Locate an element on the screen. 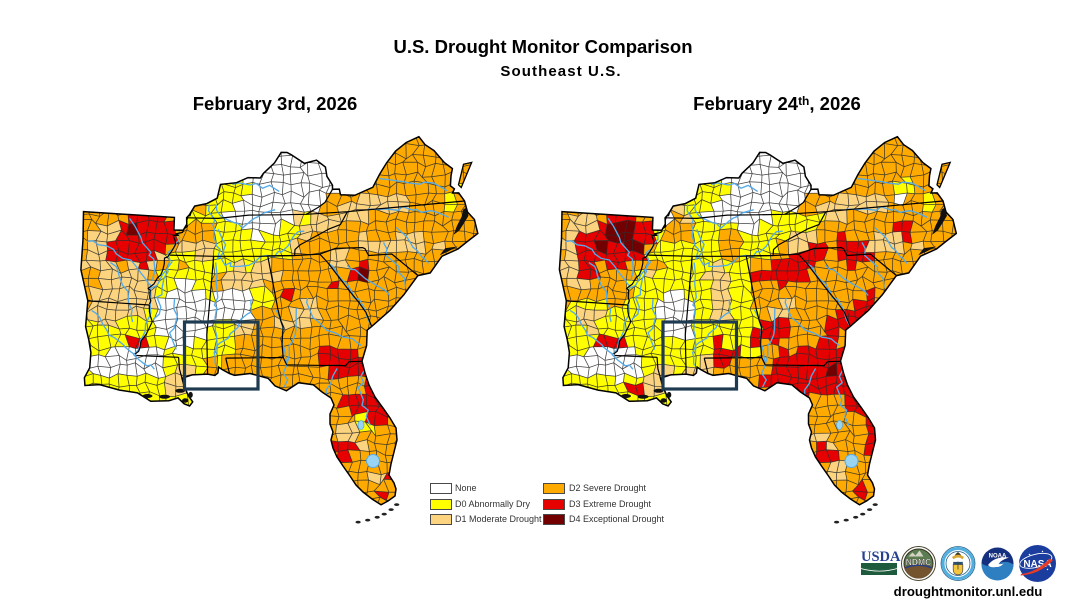  svg-text: NASA is located at coordinates (1037, 564).